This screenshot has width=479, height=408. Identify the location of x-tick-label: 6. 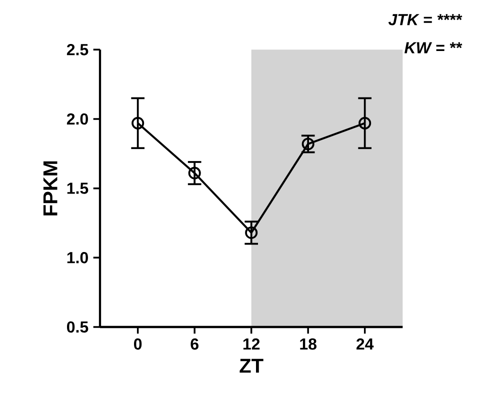
(194, 344).